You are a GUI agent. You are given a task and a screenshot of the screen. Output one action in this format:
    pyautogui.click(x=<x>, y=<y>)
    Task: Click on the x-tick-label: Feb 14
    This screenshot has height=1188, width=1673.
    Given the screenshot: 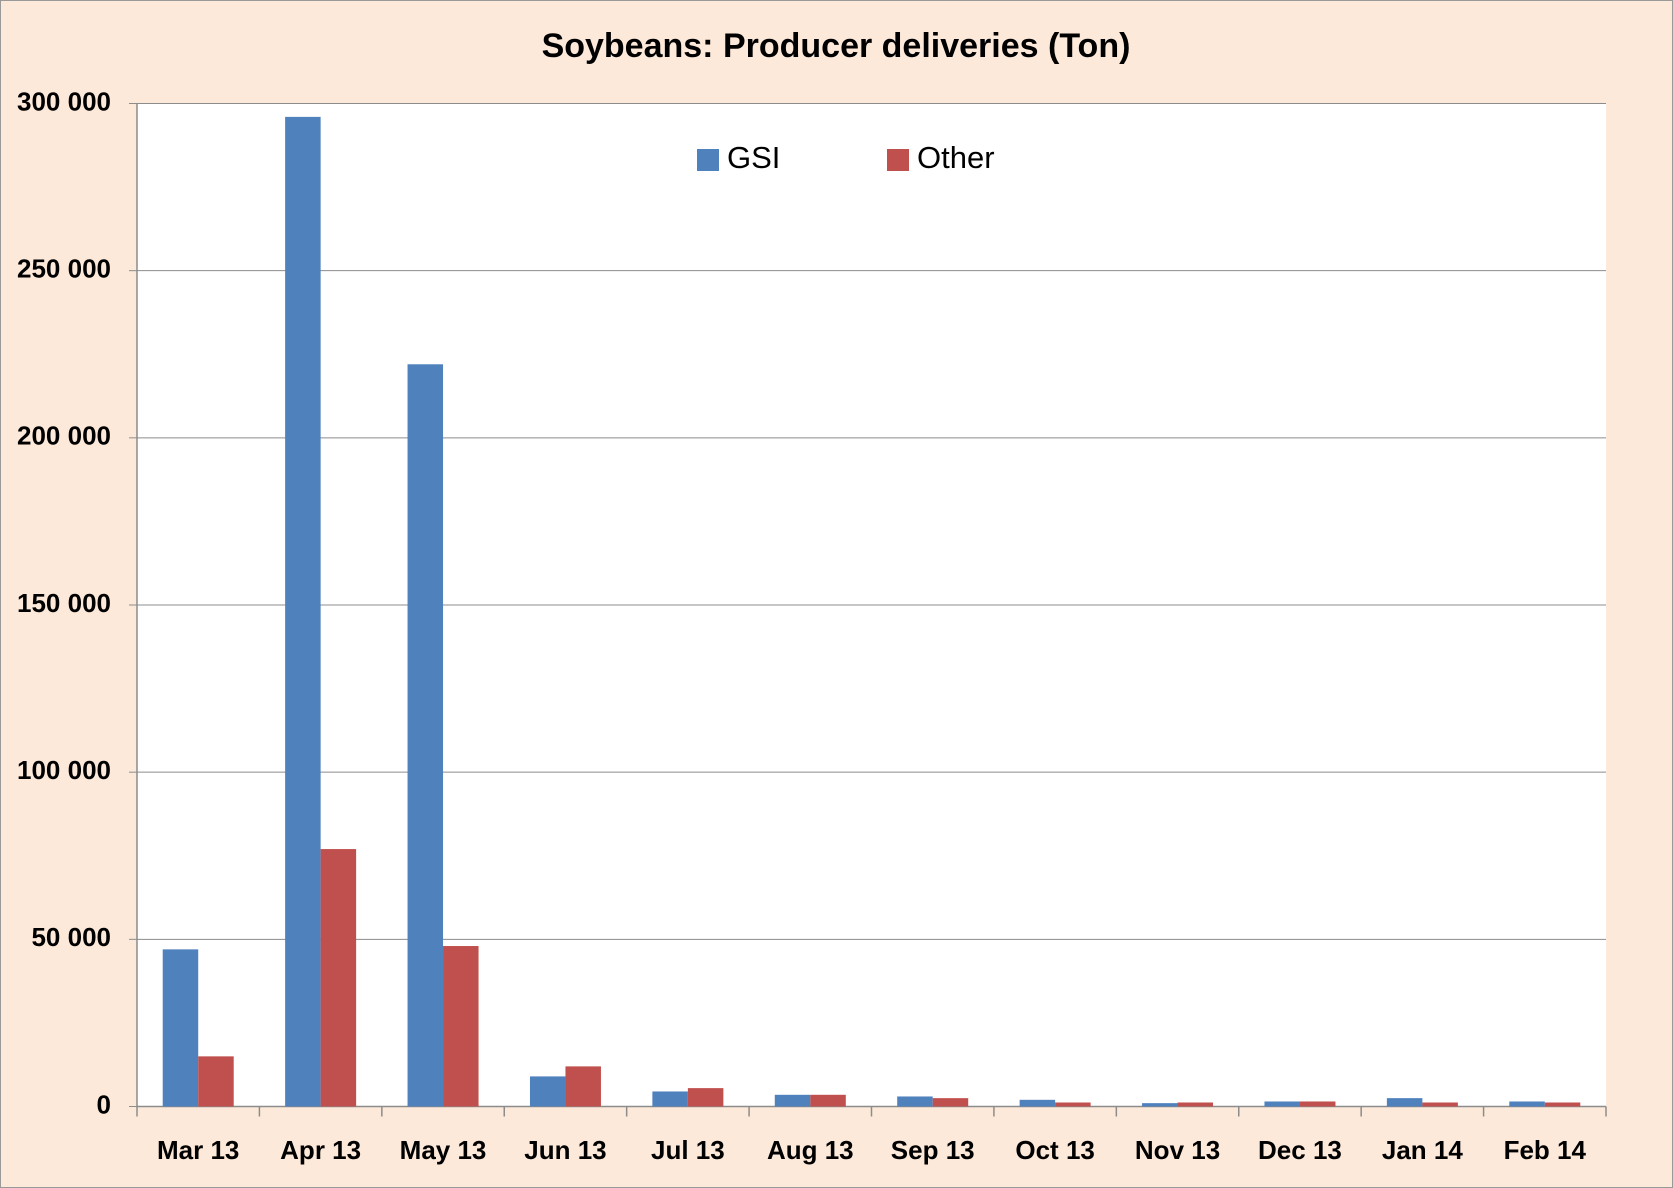 What is the action you would take?
    pyautogui.click(x=1545, y=1150)
    